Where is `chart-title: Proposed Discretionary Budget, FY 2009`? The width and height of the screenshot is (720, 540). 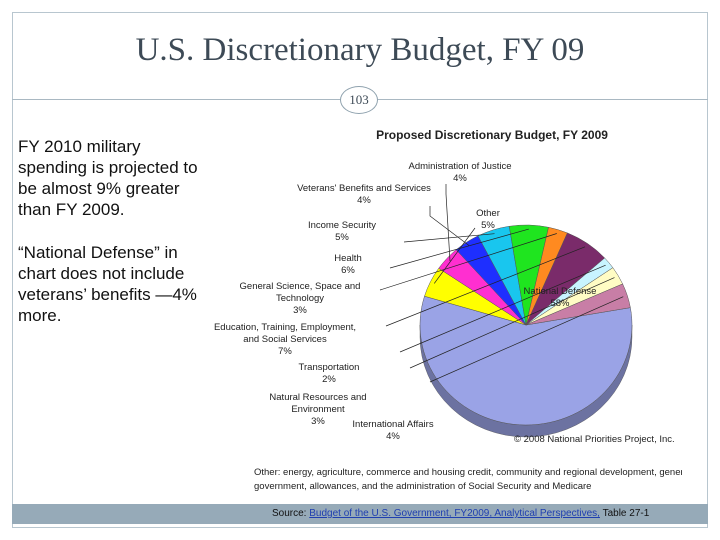 chart-title: Proposed Discretionary Budget, FY 2009 is located at coordinates (492, 135).